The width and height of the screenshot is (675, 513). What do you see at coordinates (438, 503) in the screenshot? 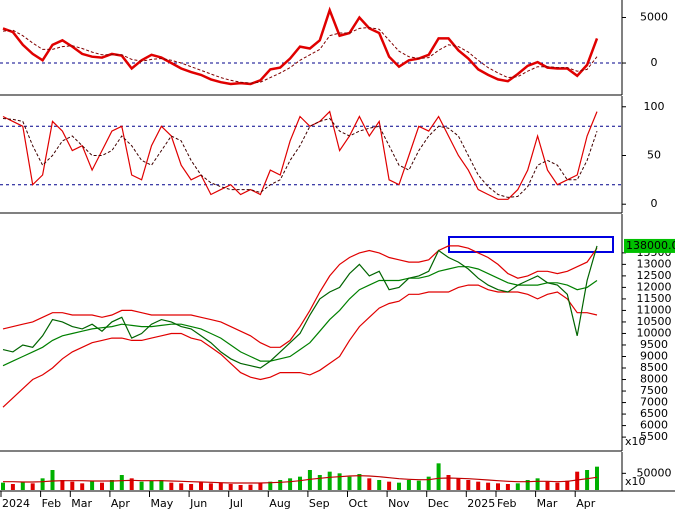
I see `x-tick-label: Dec` at bounding box center [438, 503].